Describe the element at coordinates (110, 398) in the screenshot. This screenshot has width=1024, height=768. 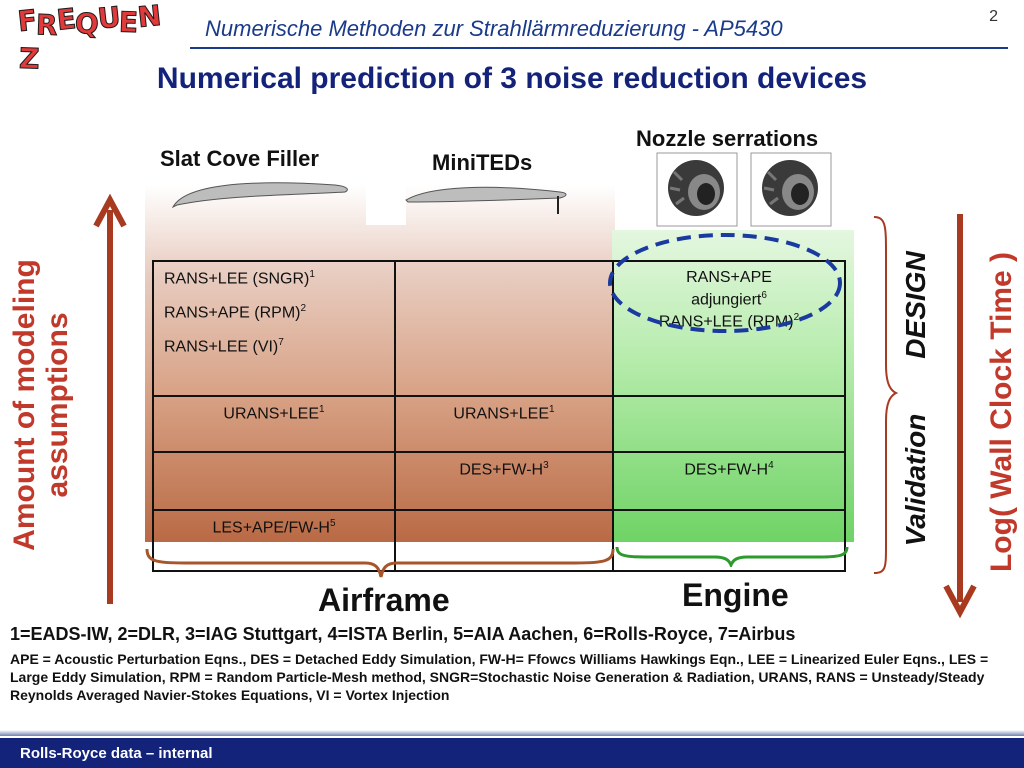
I see `modeling-assumptions-arrow-icon` at that location.